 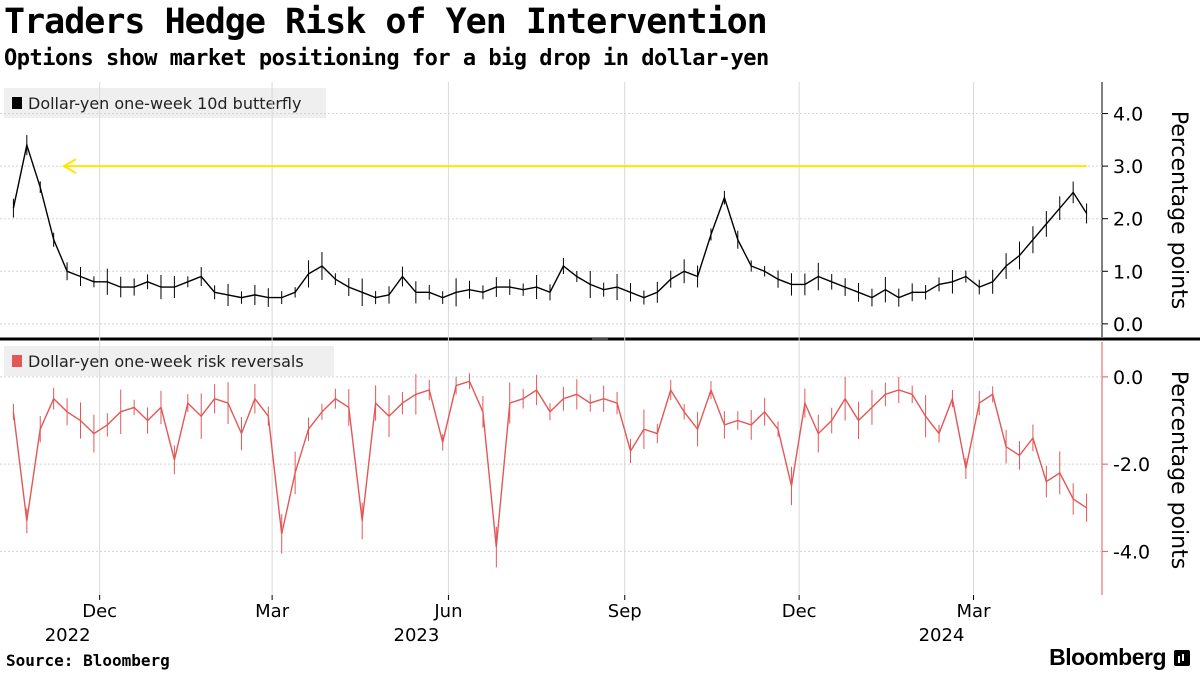 I want to click on legend-swatch-butterfly, so click(x=17, y=103).